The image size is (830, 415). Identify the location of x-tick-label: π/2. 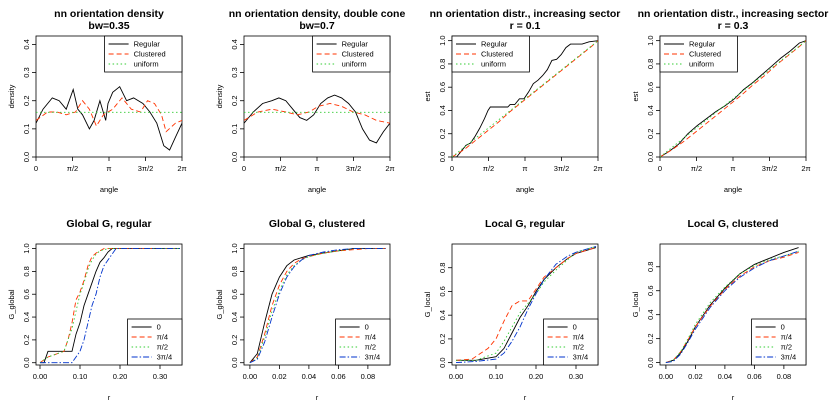
(488, 168).